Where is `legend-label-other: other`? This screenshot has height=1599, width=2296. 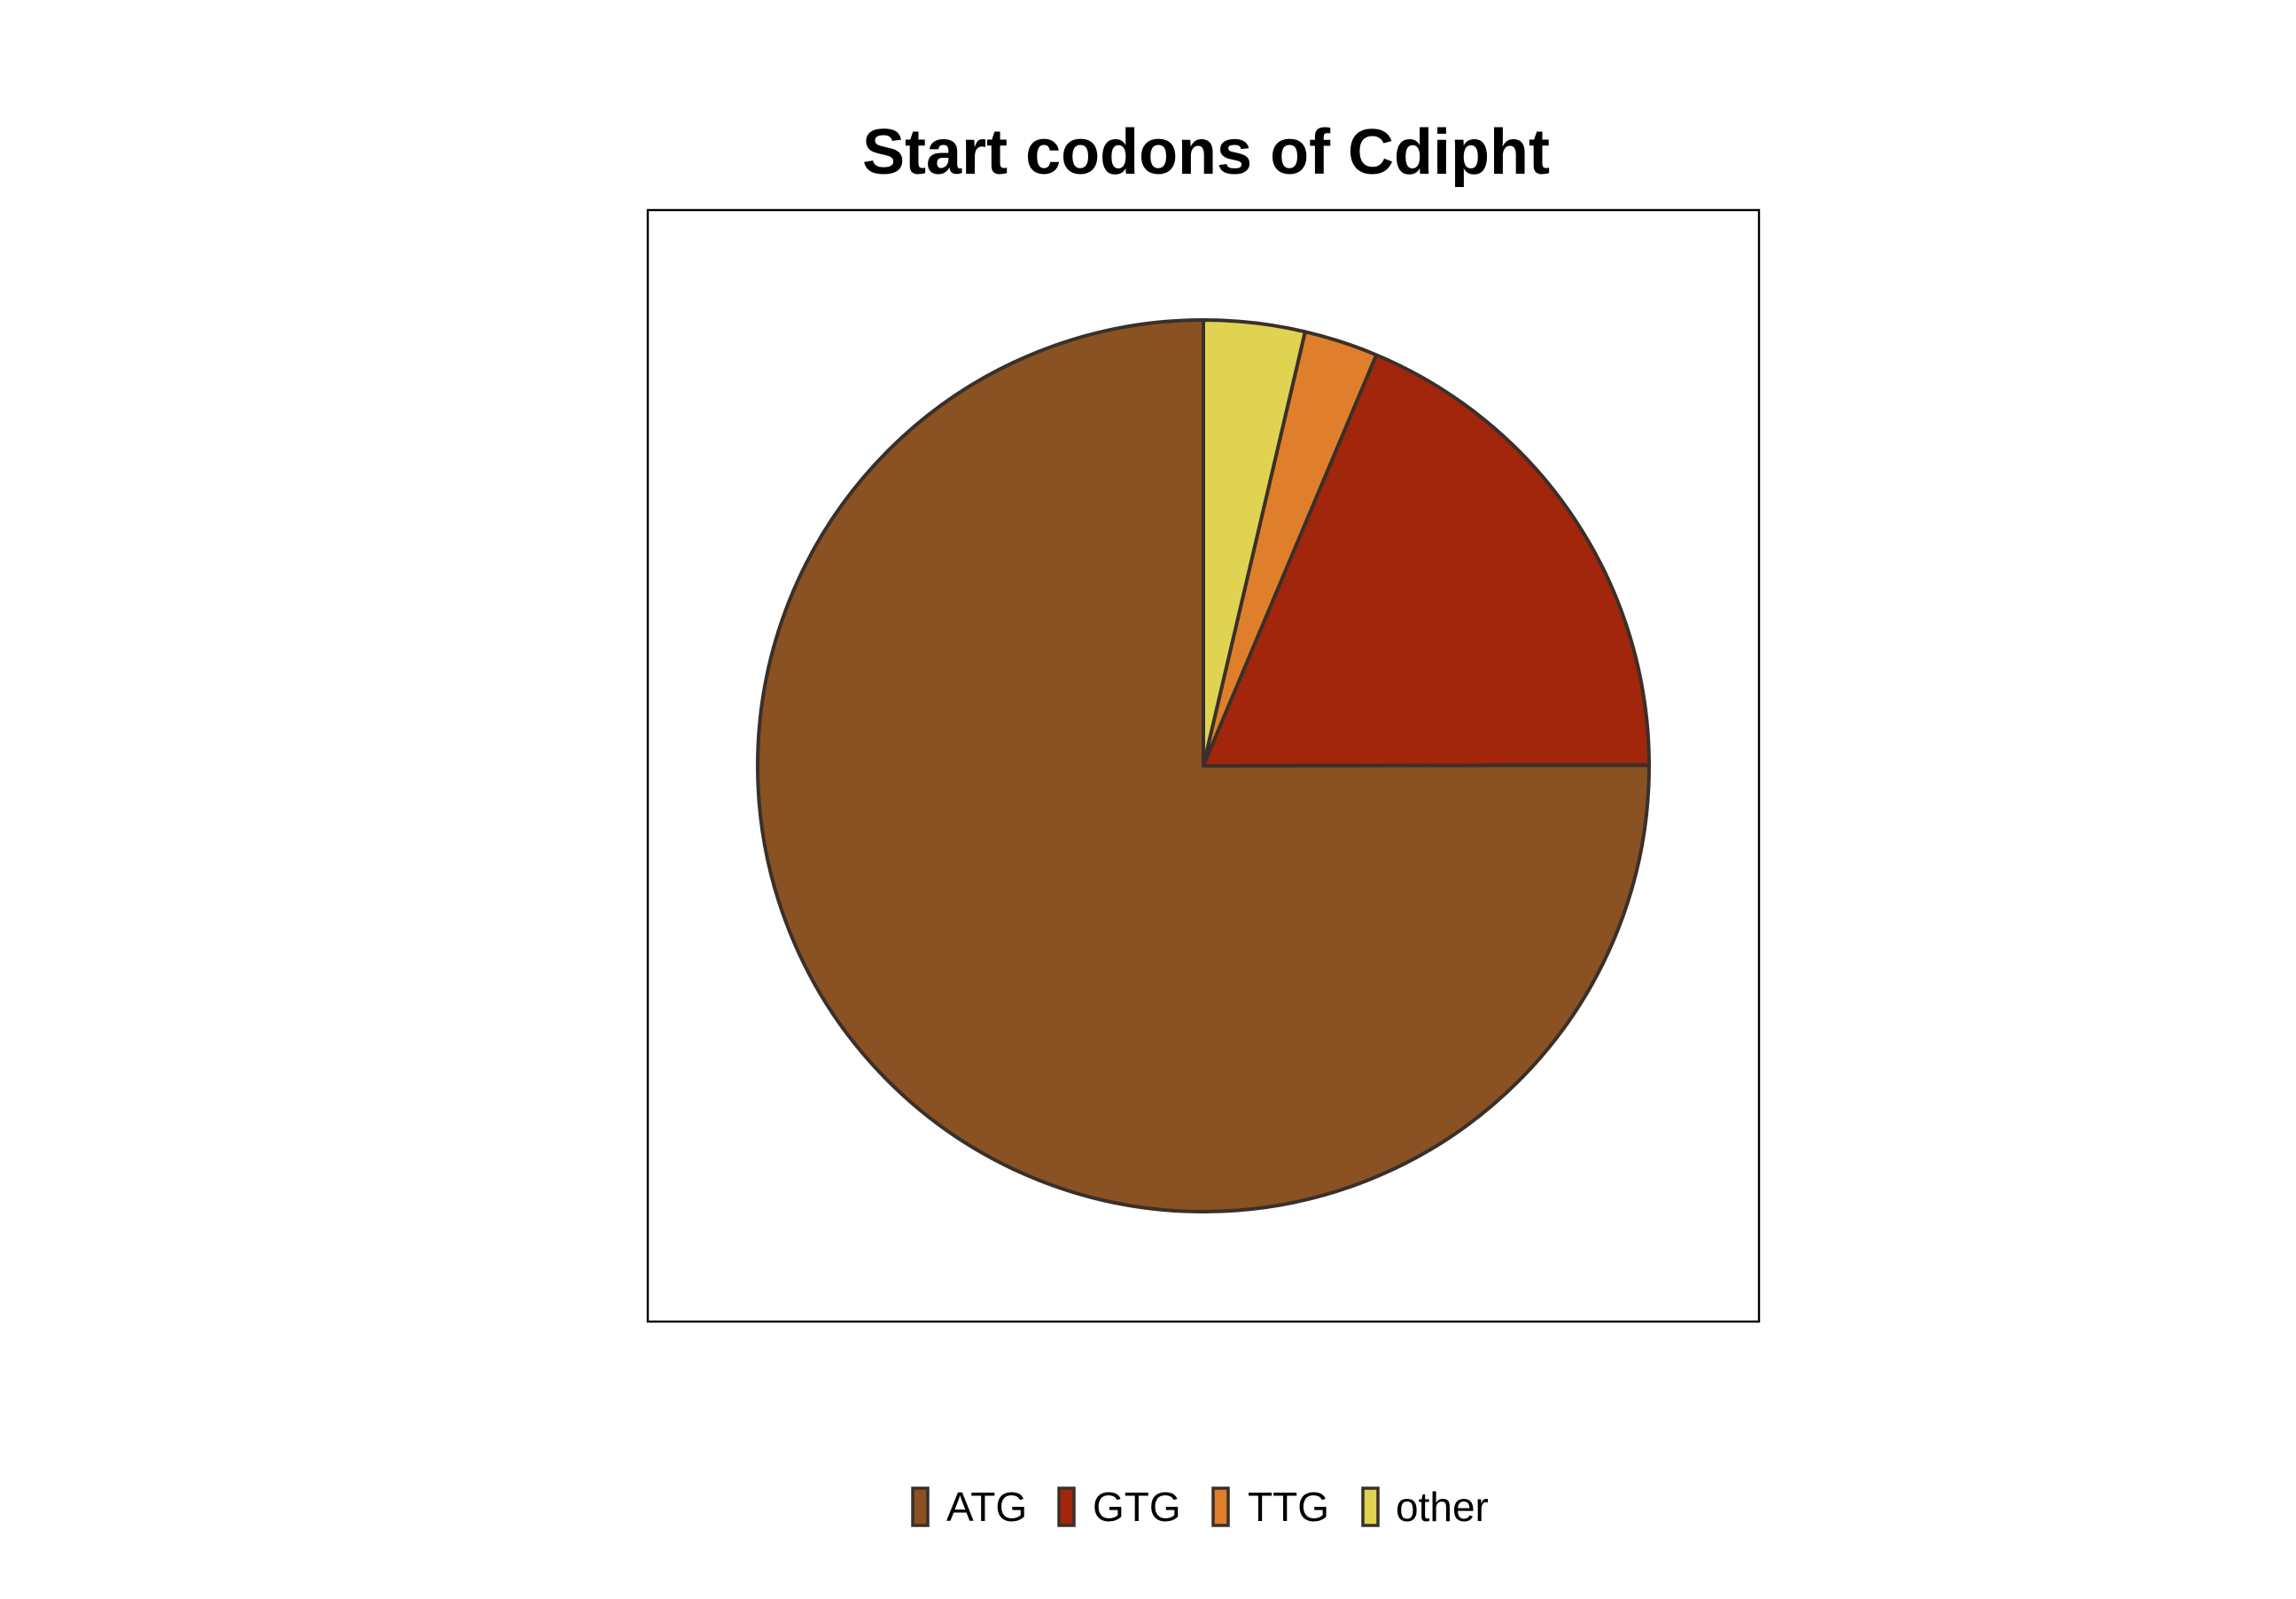 legend-label-other: other is located at coordinates (1442, 1507).